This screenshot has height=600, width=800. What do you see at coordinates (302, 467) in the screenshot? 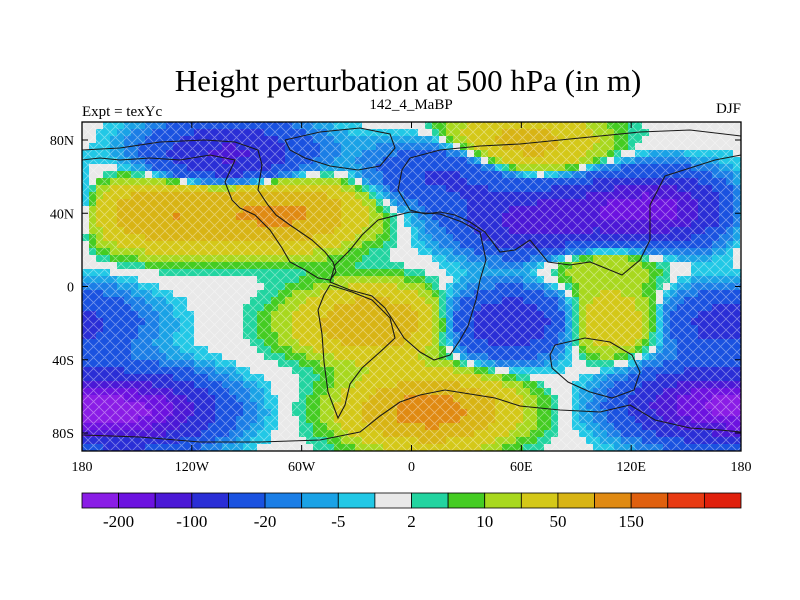
I see `x-tick-label: 60W` at bounding box center [302, 467].